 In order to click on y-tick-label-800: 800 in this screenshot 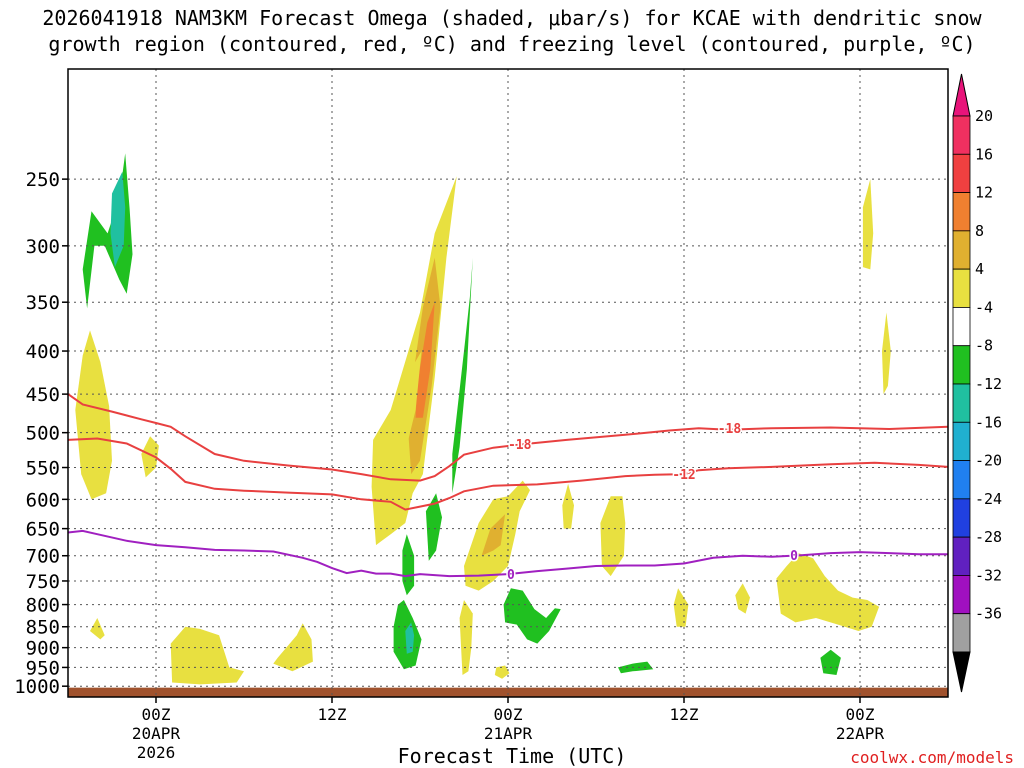, I will do `click(43, 606)`.